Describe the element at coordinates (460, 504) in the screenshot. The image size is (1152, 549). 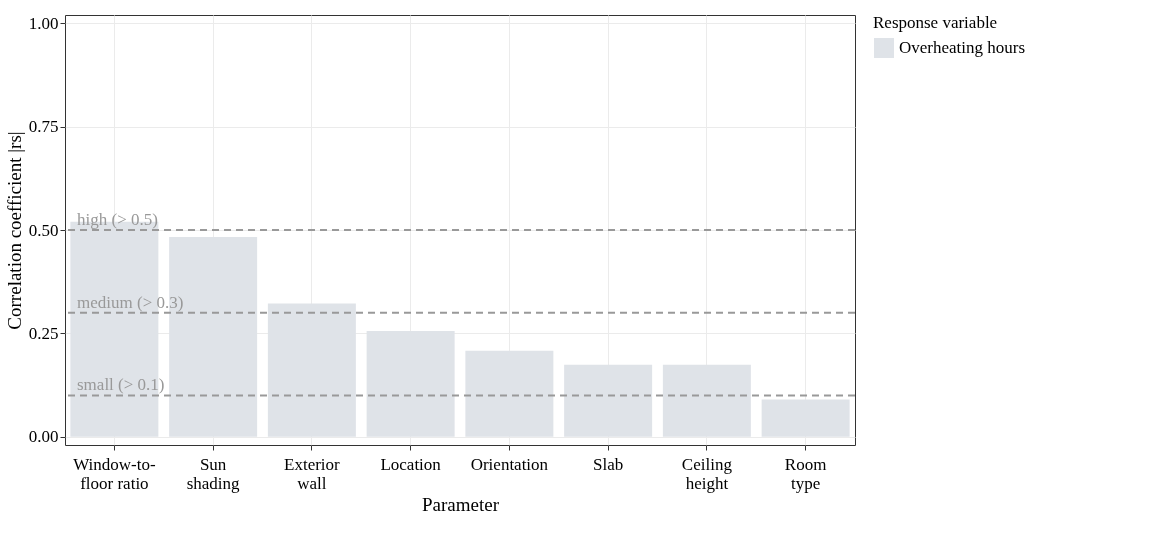
I see `x-axis-title: Parameter` at that location.